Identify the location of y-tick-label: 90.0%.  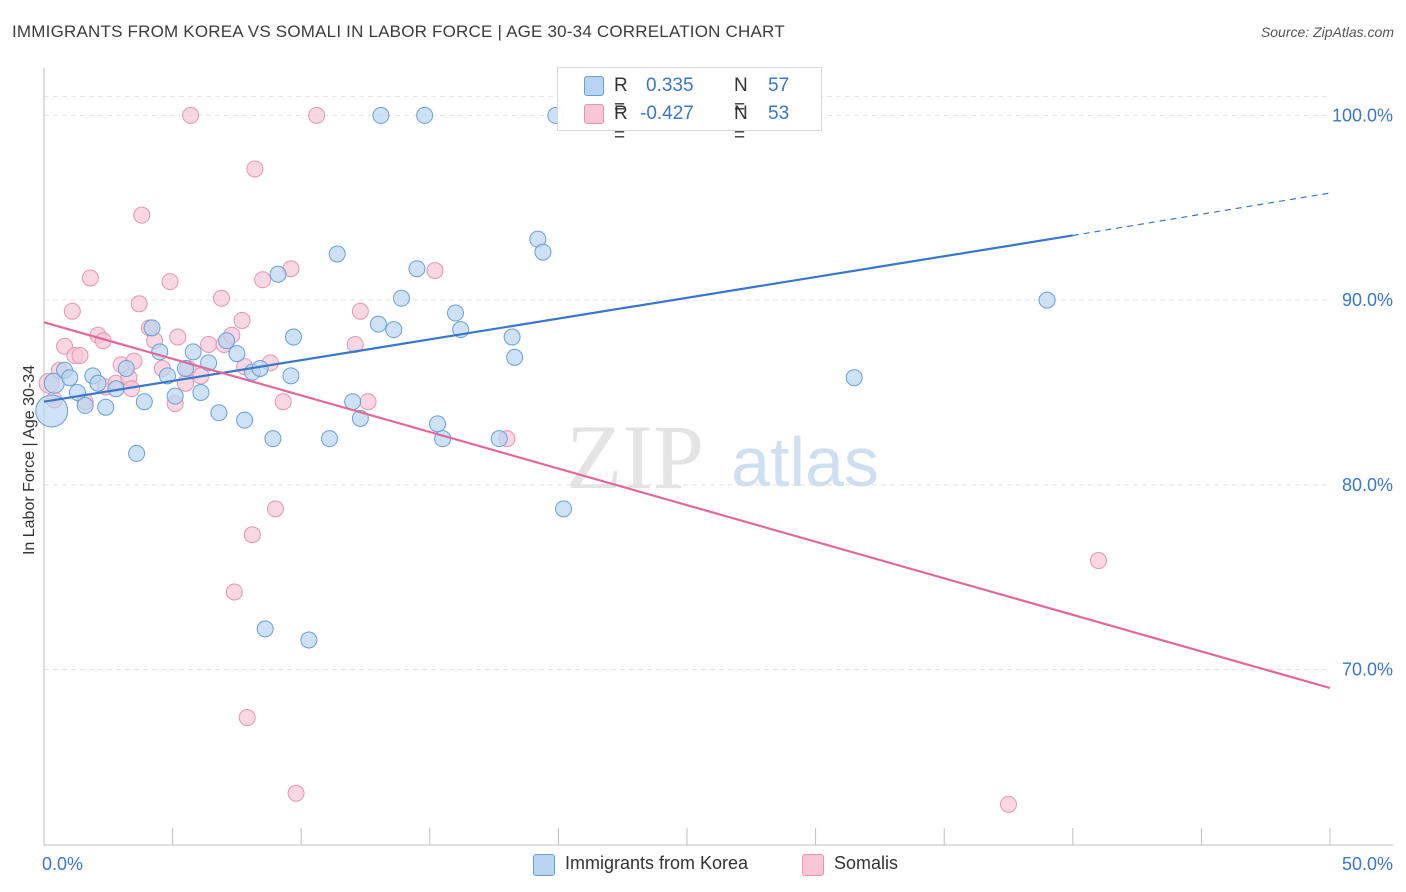
(1367, 300).